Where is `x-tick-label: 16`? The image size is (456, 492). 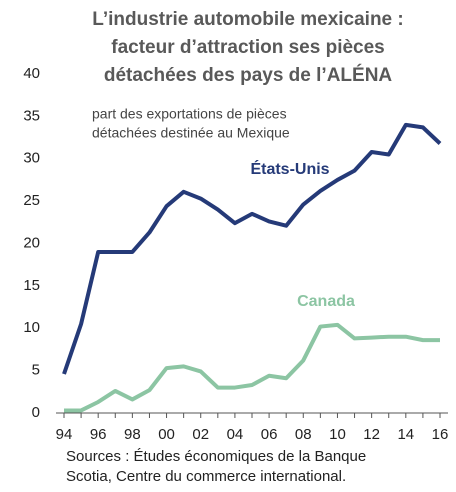 x-tick-label: 16 is located at coordinates (440, 434).